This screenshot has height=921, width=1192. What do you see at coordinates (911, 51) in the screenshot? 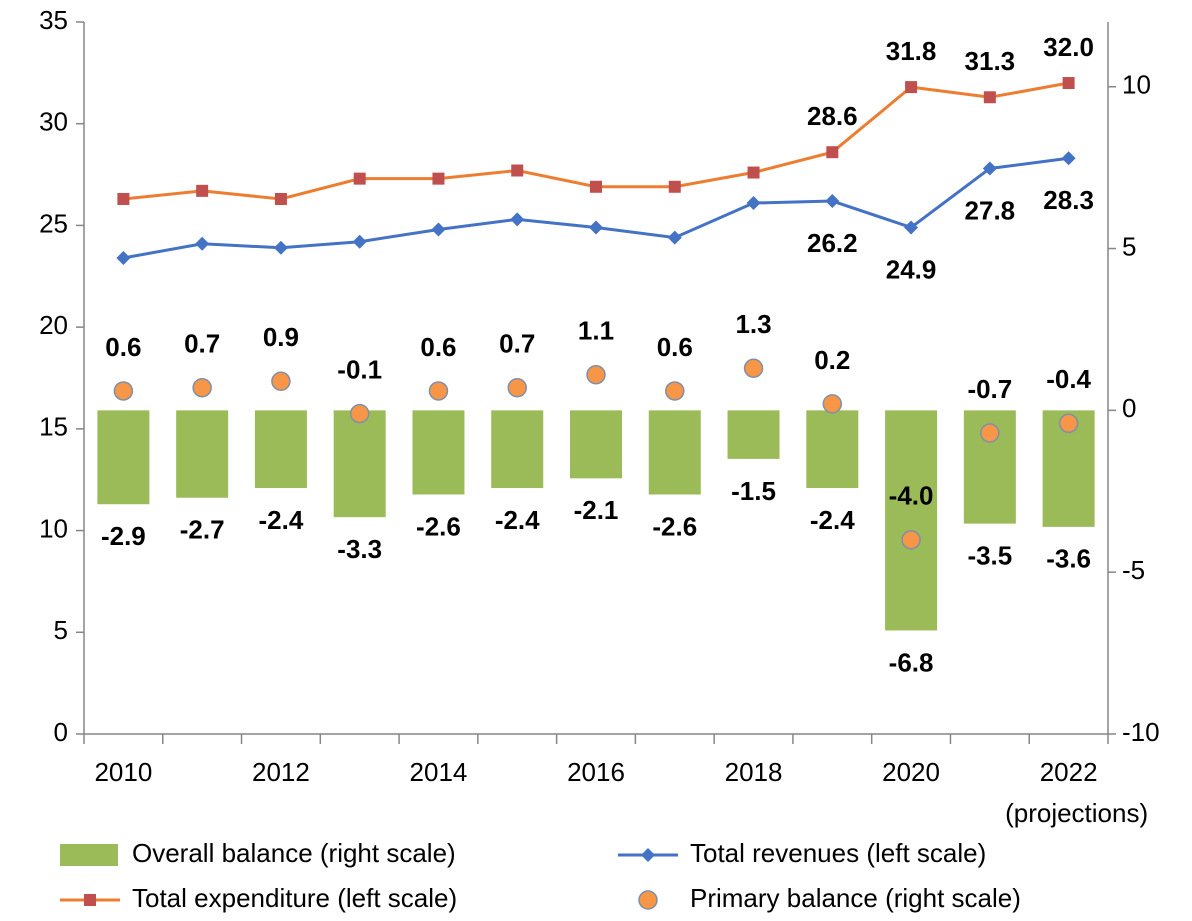
I see `data-label: 31.8` at bounding box center [911, 51].